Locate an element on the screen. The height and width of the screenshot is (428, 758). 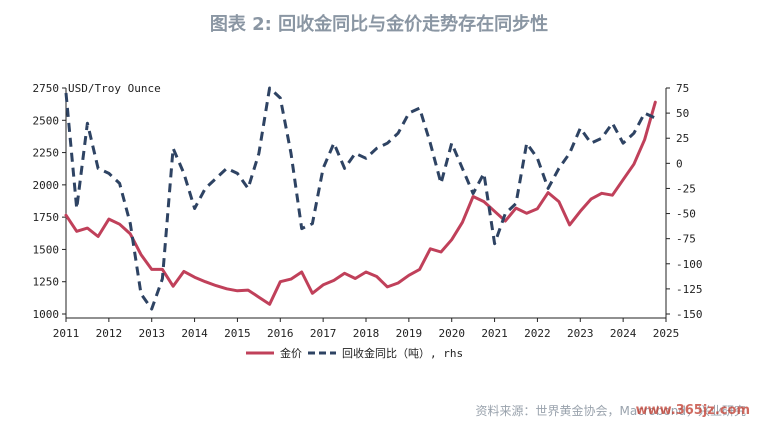
left-tick-label: 2250 is located at coordinates (46, 153).